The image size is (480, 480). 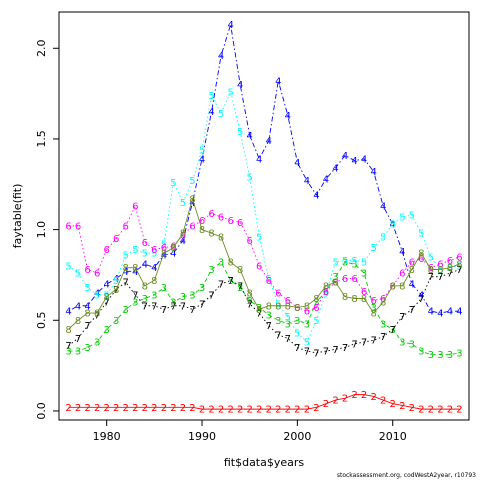 What do you see at coordinates (41, 321) in the screenshot?
I see `y-tick-label: 0.5` at bounding box center [41, 321].